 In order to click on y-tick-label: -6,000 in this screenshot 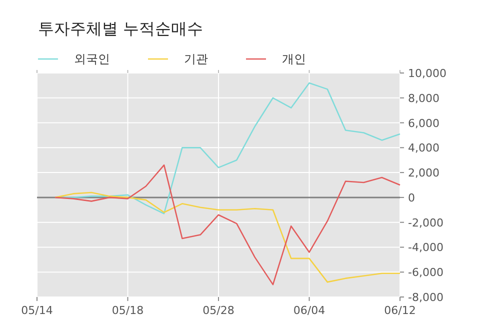, I will do `click(426, 273)`.